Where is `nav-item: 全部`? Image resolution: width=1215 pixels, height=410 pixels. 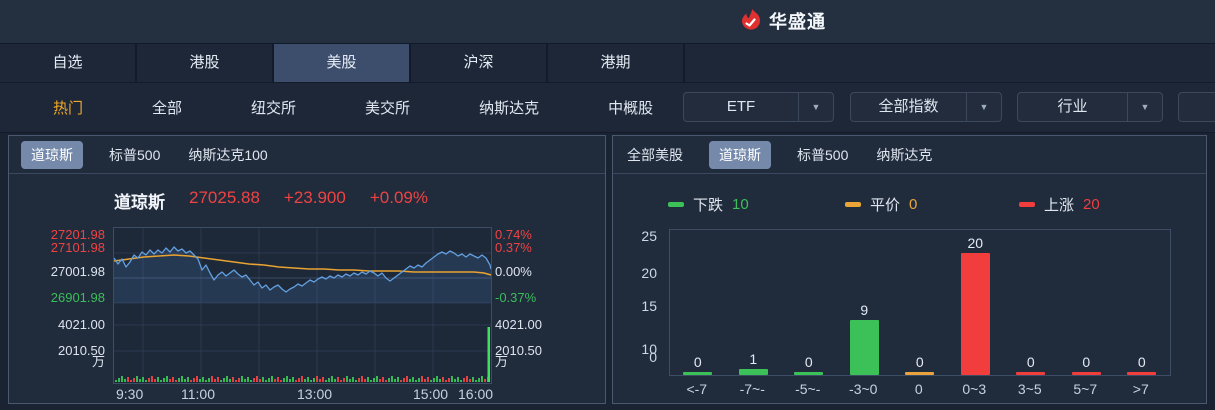
nav-item: 全部 is located at coordinates (167, 108).